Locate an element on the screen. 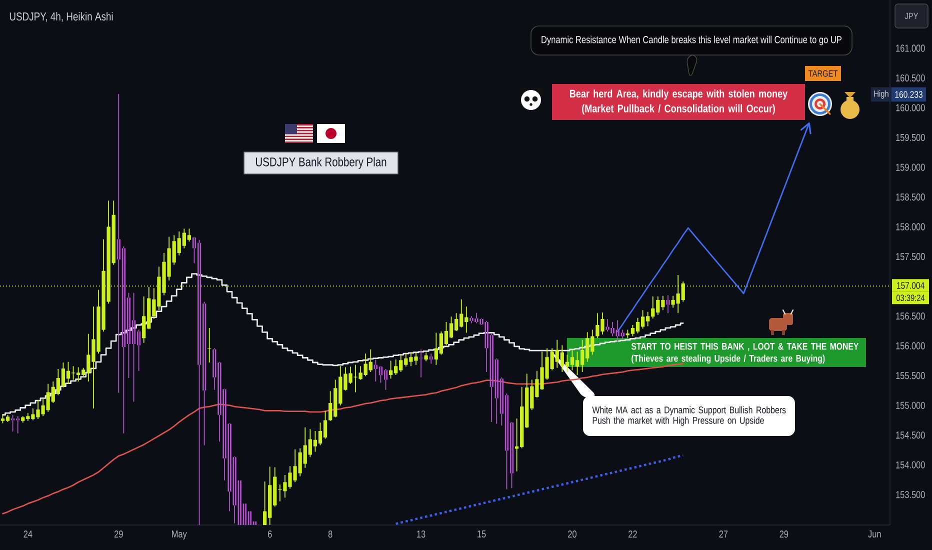  y-tick-label: 159.500 is located at coordinates (910, 138).